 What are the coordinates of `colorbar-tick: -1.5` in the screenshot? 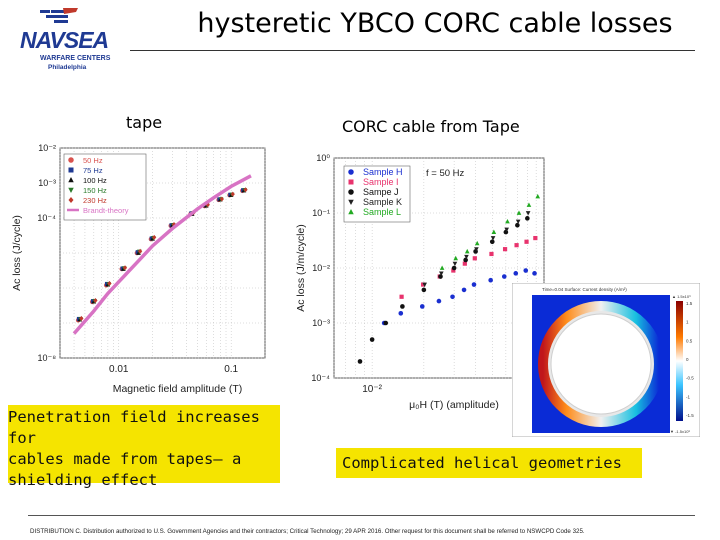 It's located at (690, 415).